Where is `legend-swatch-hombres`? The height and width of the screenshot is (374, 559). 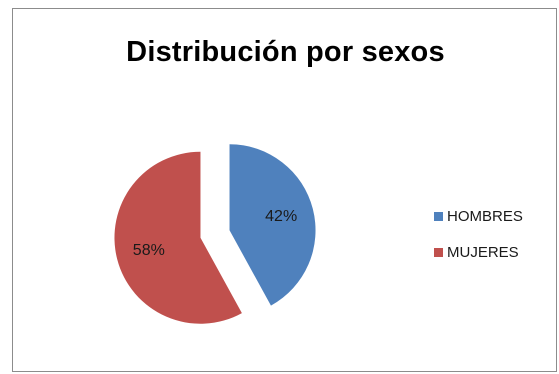 legend-swatch-hombres is located at coordinates (438, 216).